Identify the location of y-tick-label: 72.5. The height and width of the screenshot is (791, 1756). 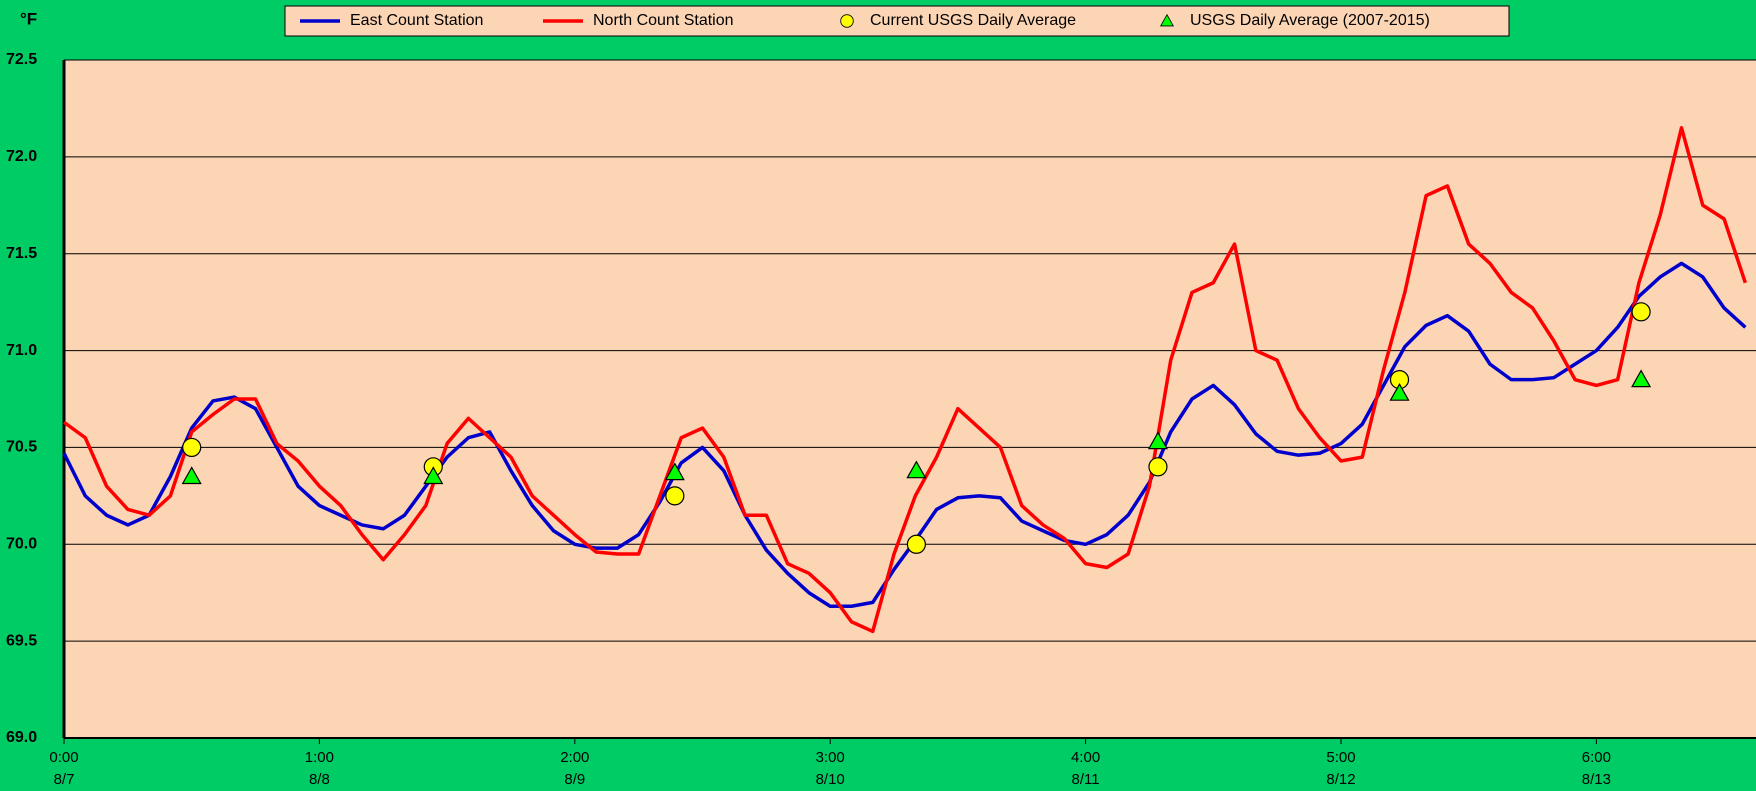
(21, 59).